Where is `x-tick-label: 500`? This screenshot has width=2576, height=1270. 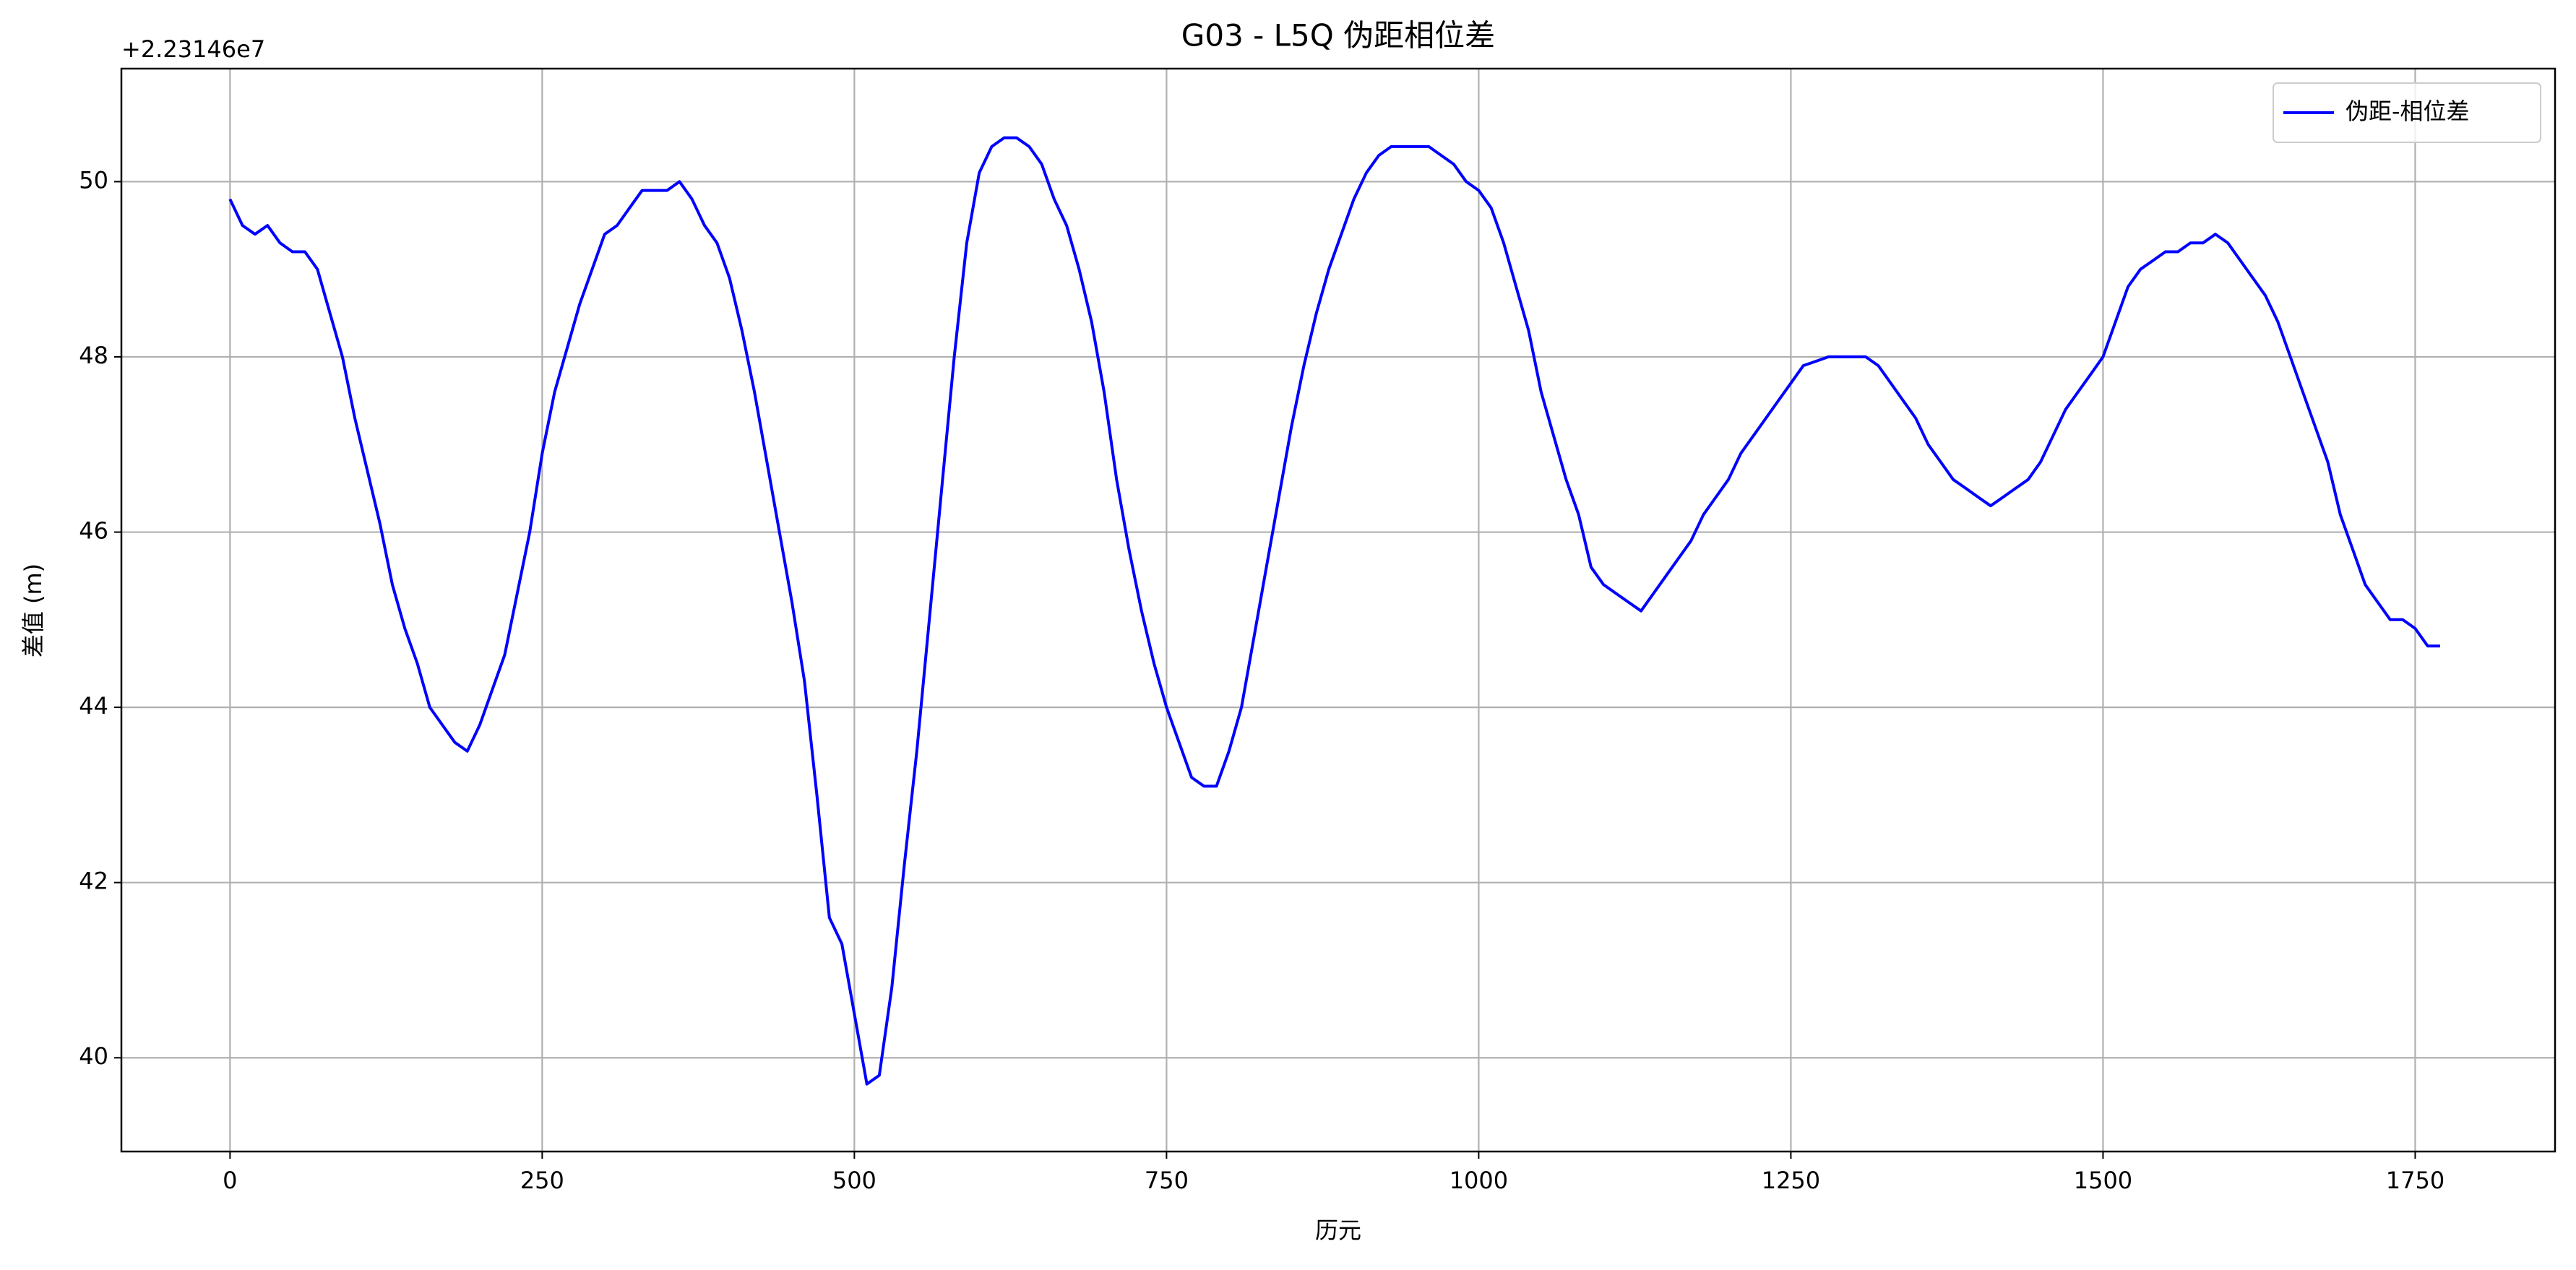 x-tick-label: 500 is located at coordinates (854, 1180).